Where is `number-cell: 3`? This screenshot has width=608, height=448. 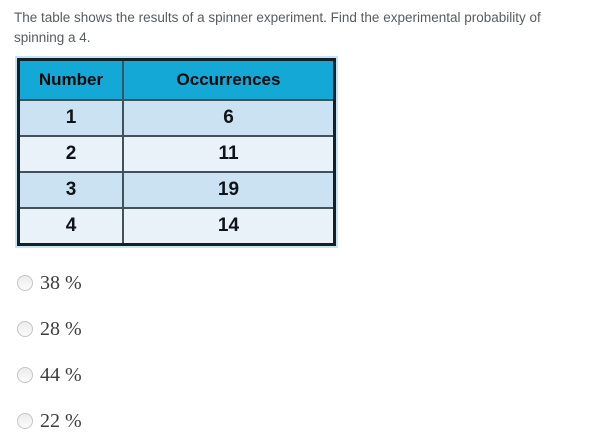 number-cell: 3 is located at coordinates (70, 190).